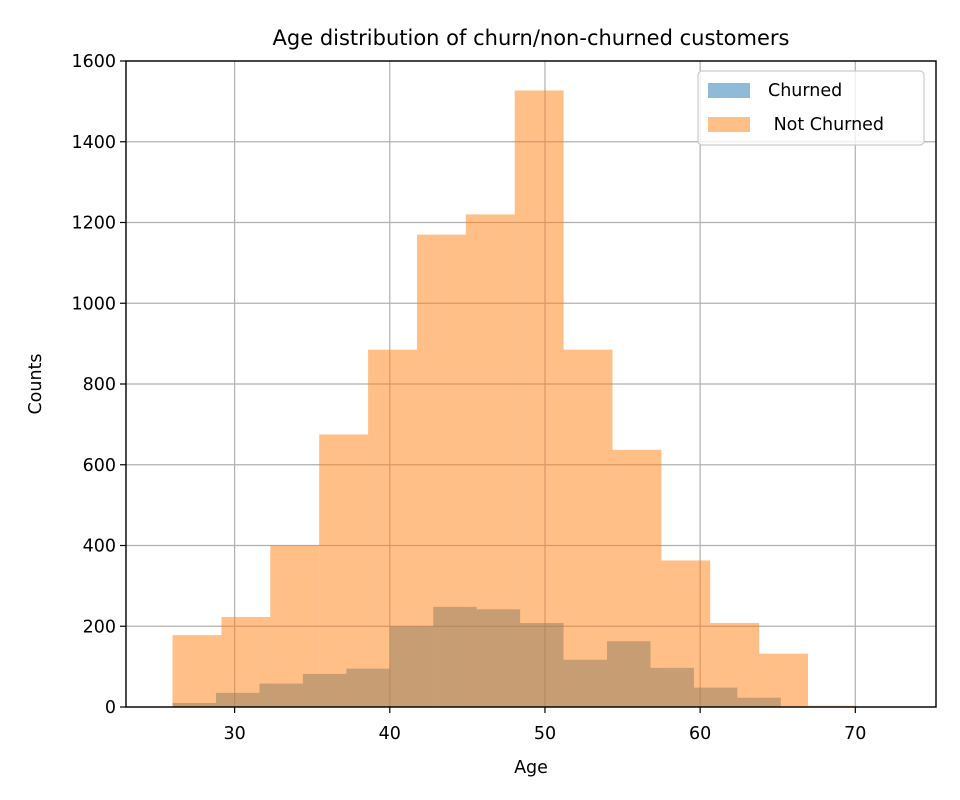  What do you see at coordinates (93, 62) in the screenshot?
I see `y-tick-label: 1600` at bounding box center [93, 62].